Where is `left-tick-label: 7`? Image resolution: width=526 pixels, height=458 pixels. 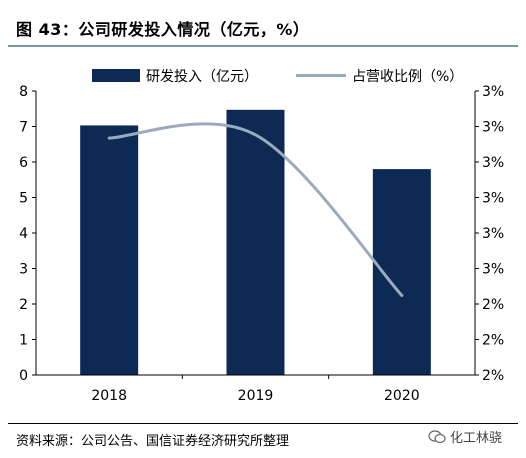
left-tick-label: 7 is located at coordinates (23, 128).